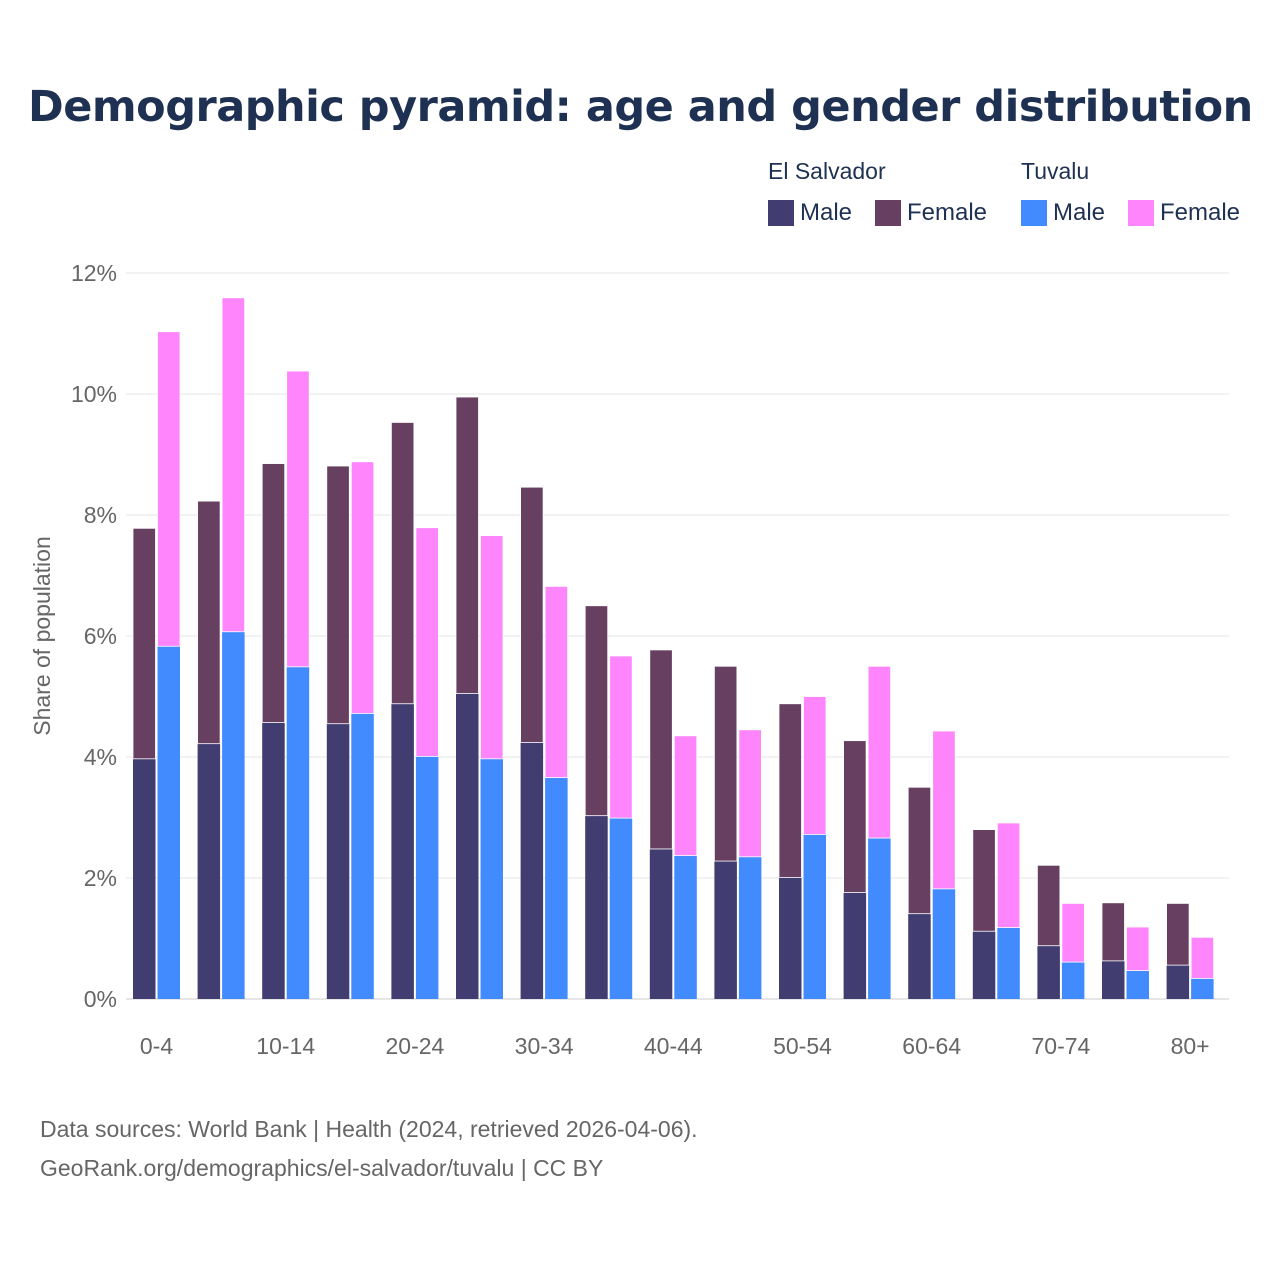  What do you see at coordinates (931, 1046) in the screenshot?
I see `x-tick-label: 60-64` at bounding box center [931, 1046].